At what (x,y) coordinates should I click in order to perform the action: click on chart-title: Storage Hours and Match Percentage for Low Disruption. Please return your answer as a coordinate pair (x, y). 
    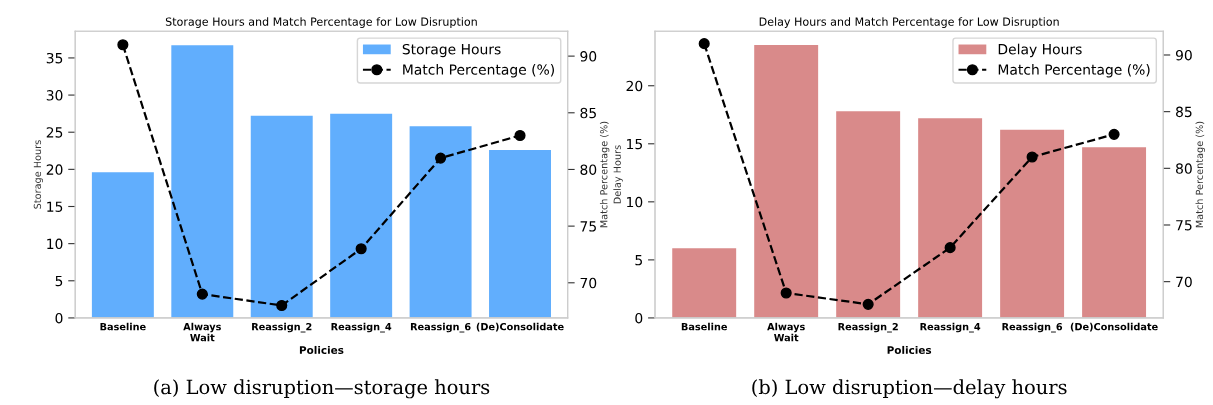
    Looking at the image, I should click on (321, 22).